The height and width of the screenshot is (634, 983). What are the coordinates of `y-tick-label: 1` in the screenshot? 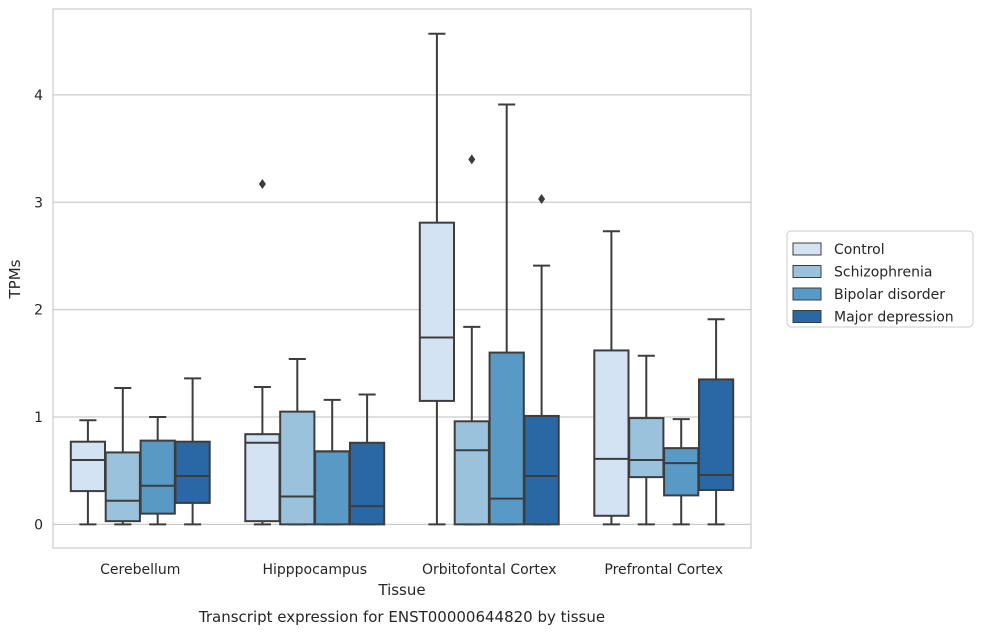 It's located at (38, 418).